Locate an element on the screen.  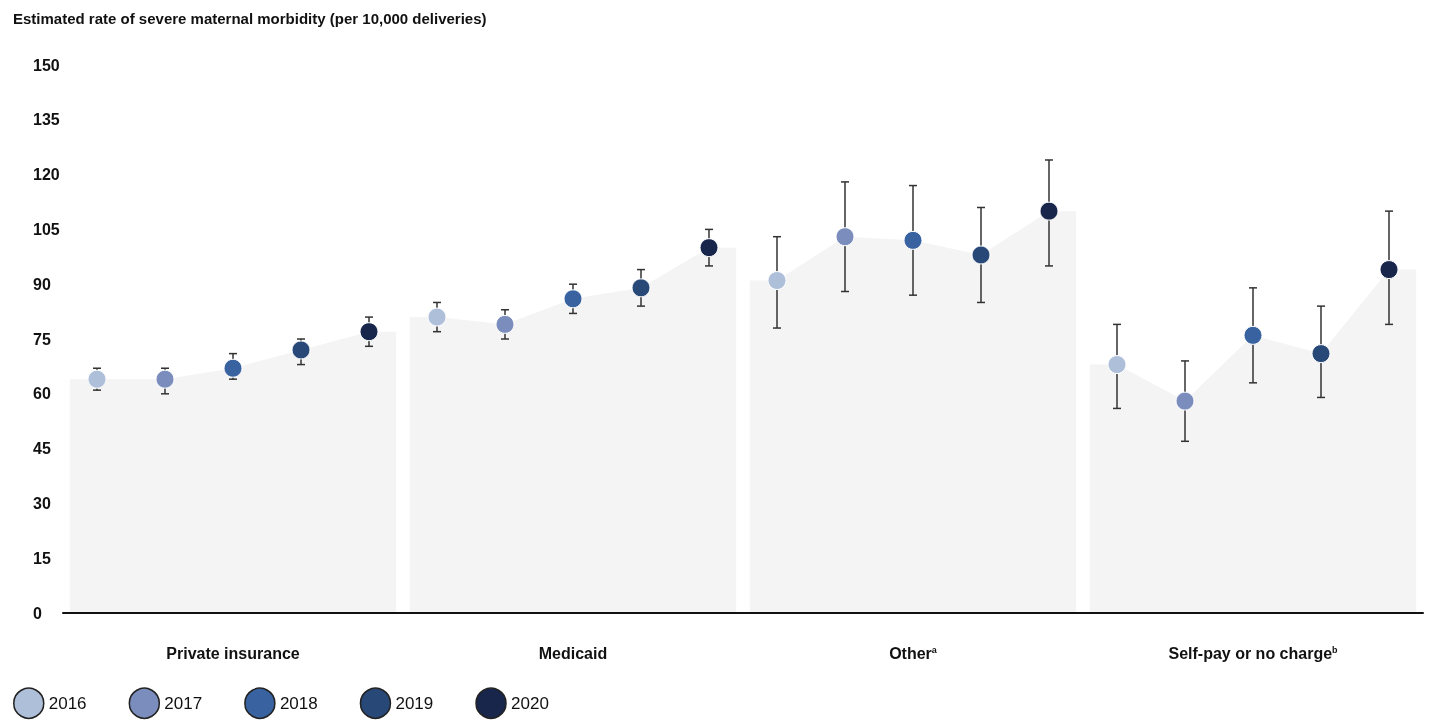
legend-label: 2018 is located at coordinates (298, 703).